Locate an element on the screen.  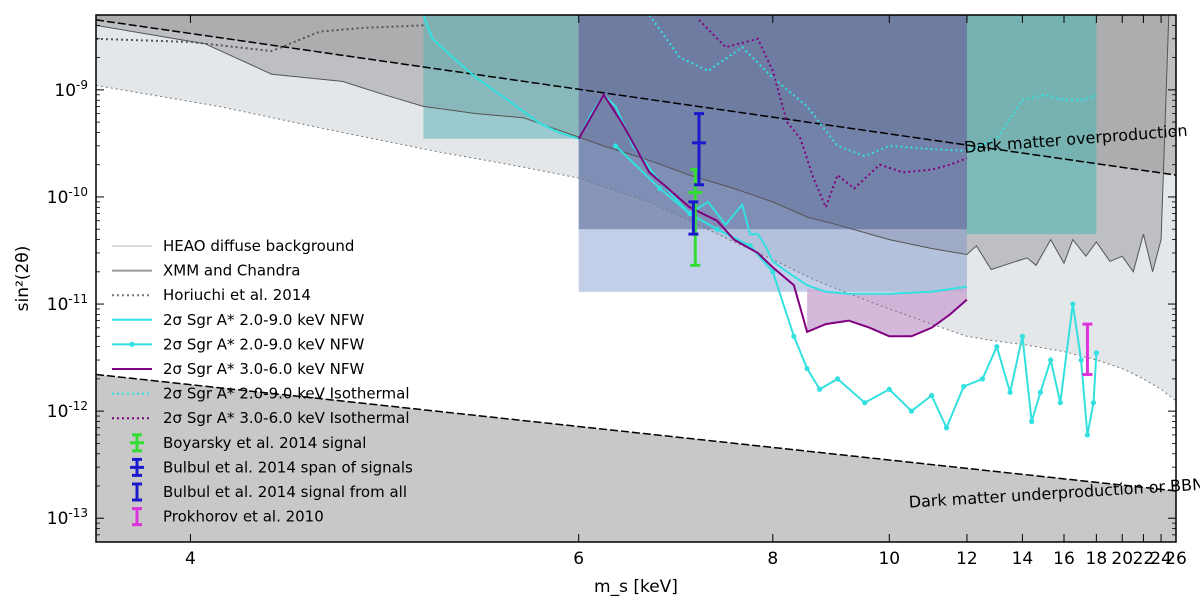
x-tick-label-10: 24 is located at coordinates (1161, 559).